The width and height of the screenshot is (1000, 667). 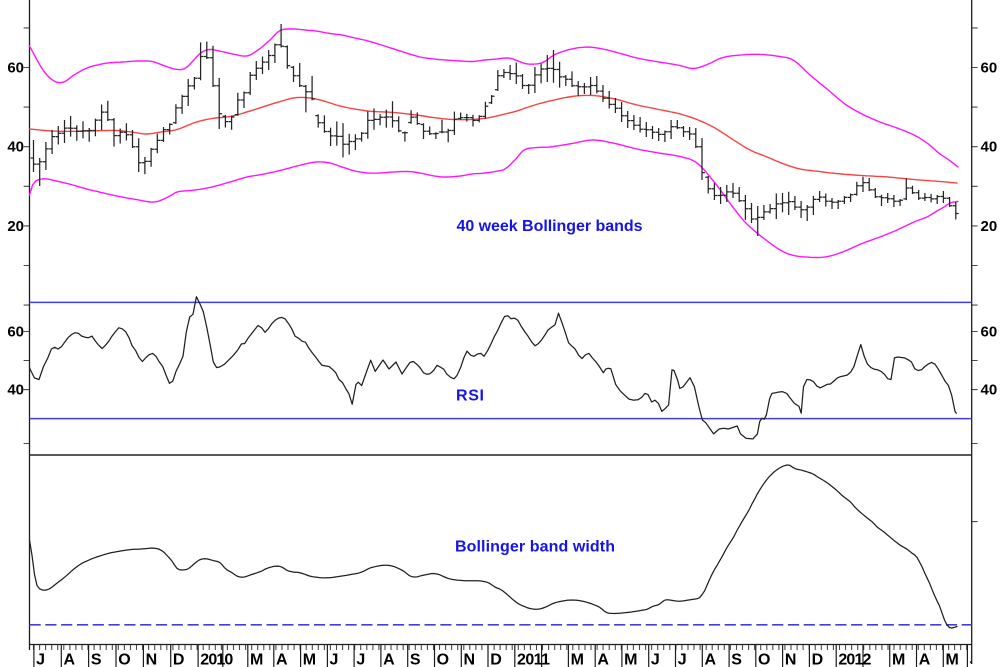 I want to click on svg-text: 2011, so click(x=533, y=659).